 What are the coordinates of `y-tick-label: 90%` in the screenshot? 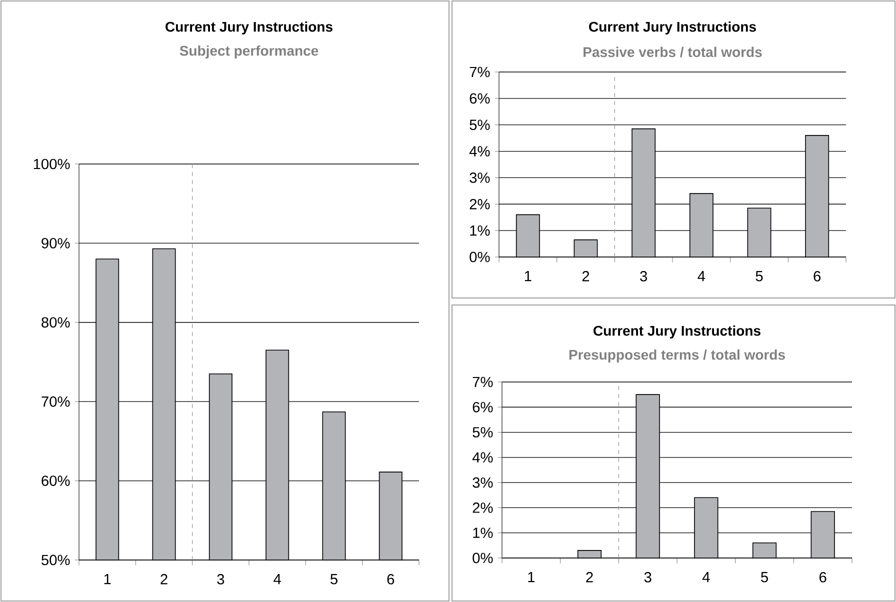 It's located at (56, 243).